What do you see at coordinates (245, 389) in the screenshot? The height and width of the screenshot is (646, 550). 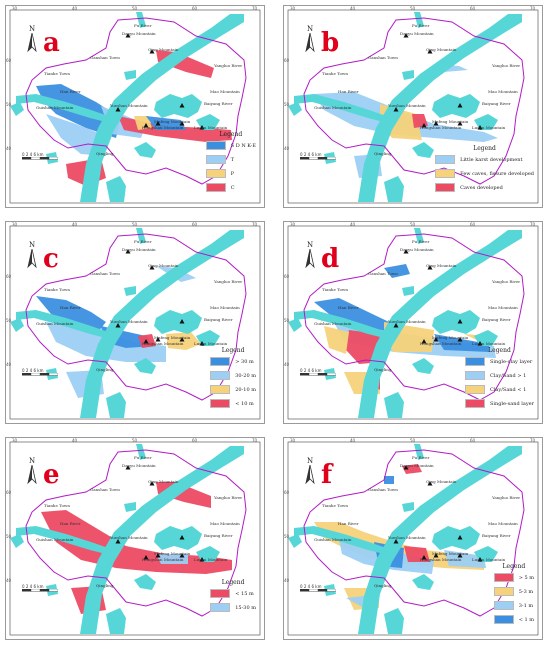 I see `legend-text: 20-10 m` at bounding box center [245, 389].